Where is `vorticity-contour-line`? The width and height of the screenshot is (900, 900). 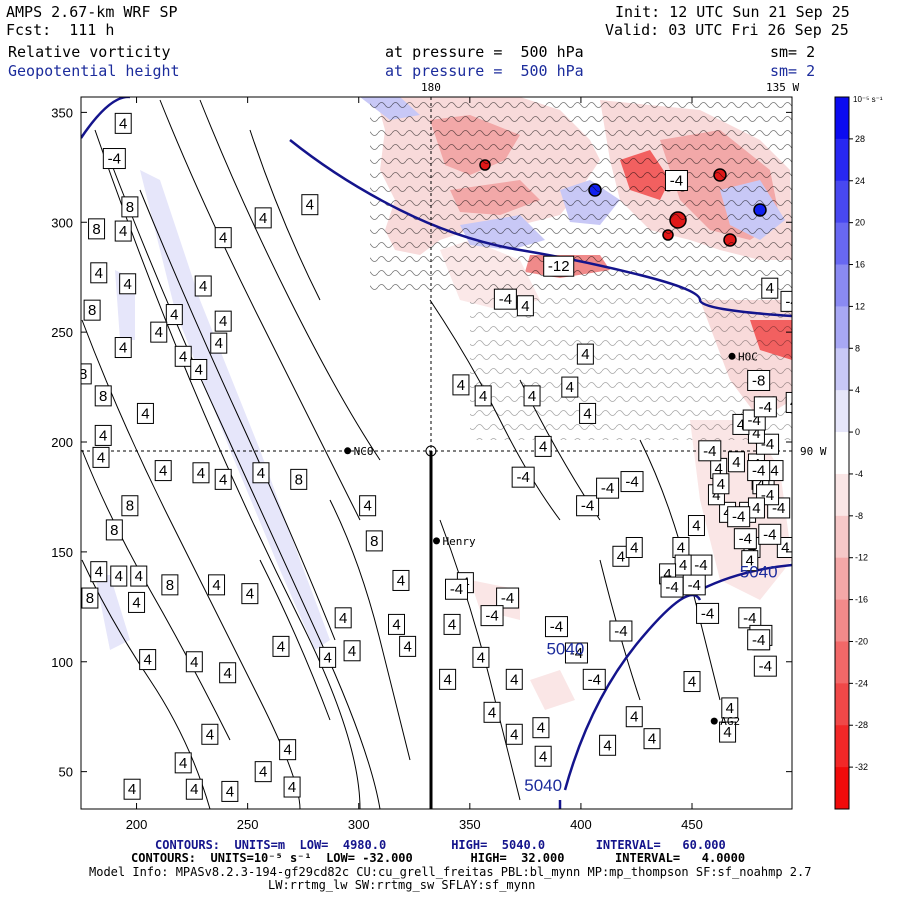
vorticity-contour-line is located at coordinates (146, 684).